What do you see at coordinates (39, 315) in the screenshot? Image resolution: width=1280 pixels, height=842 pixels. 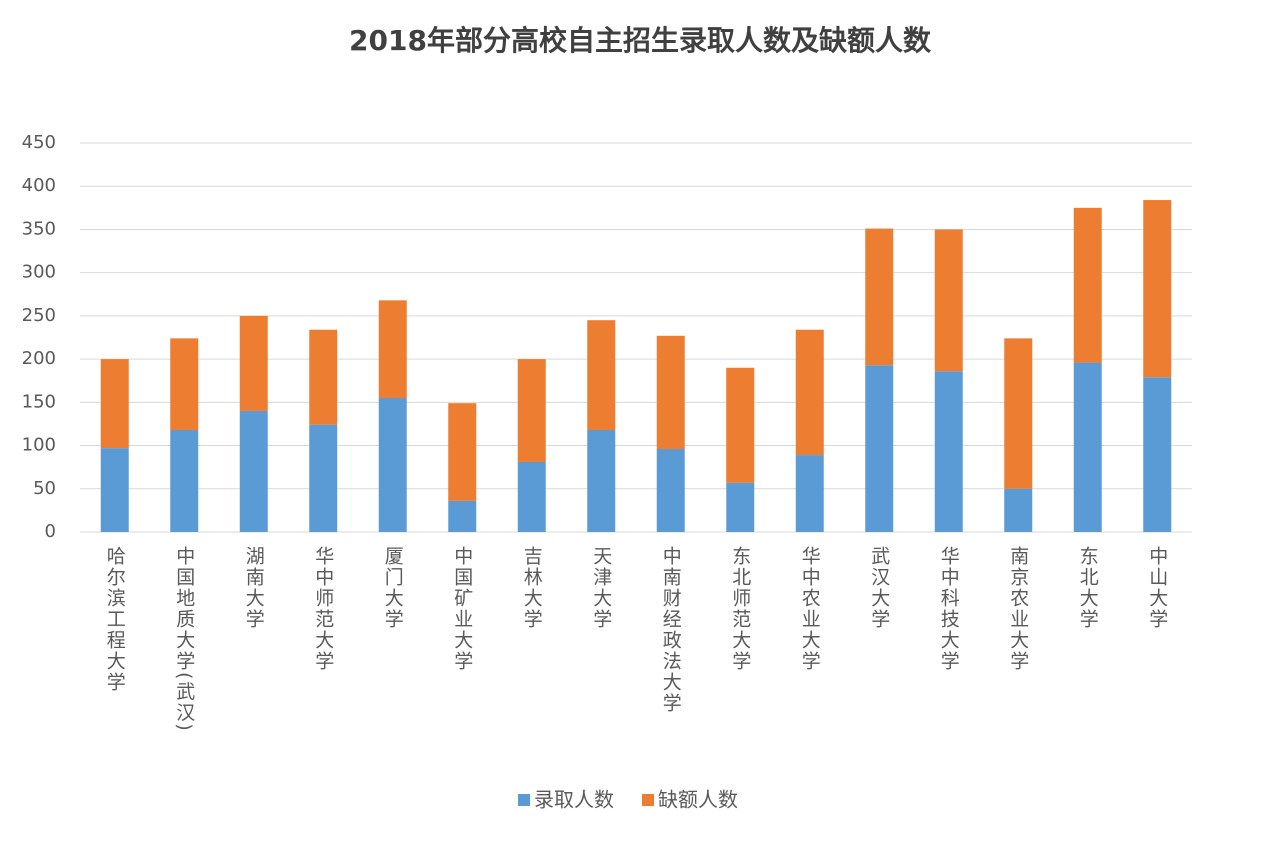 I see `y-tick-label: 250` at bounding box center [39, 315].